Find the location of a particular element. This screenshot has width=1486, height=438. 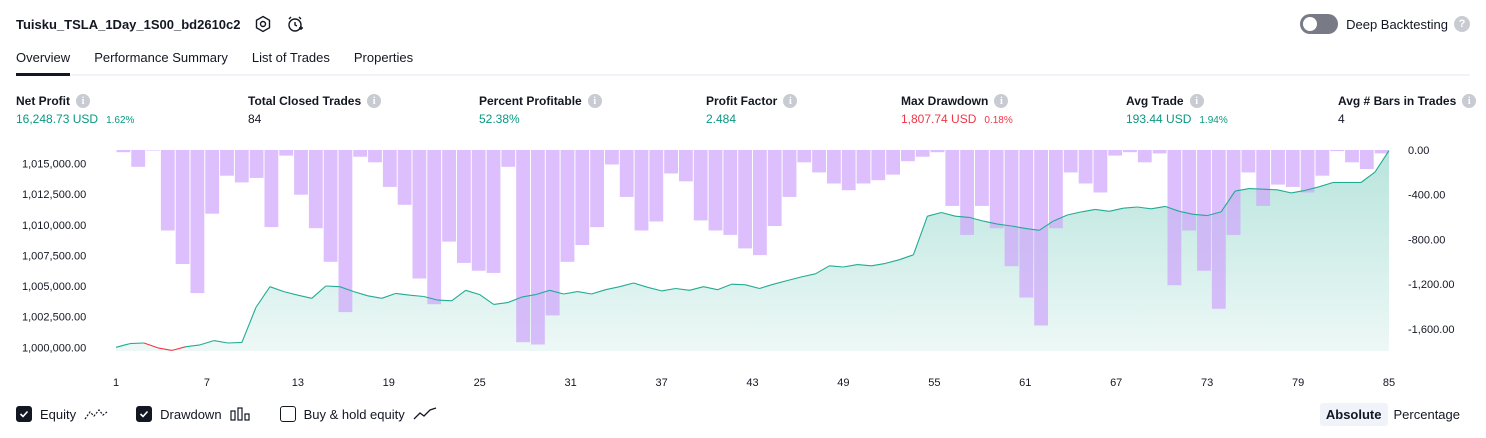

metric-net-profit: Net Profit i 16,248.73 USD 1.62% is located at coordinates (75, 110).